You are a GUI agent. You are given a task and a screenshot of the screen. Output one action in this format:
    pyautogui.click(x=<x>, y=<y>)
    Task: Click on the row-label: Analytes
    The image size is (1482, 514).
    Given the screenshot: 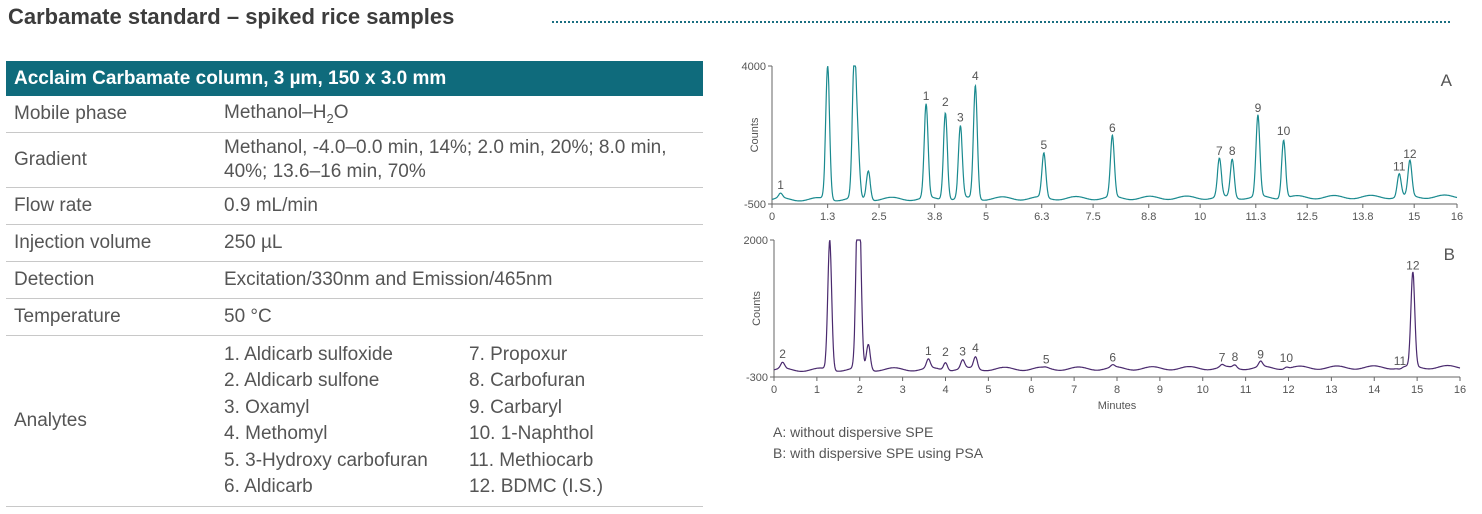 What is the action you would take?
    pyautogui.click(x=111, y=421)
    